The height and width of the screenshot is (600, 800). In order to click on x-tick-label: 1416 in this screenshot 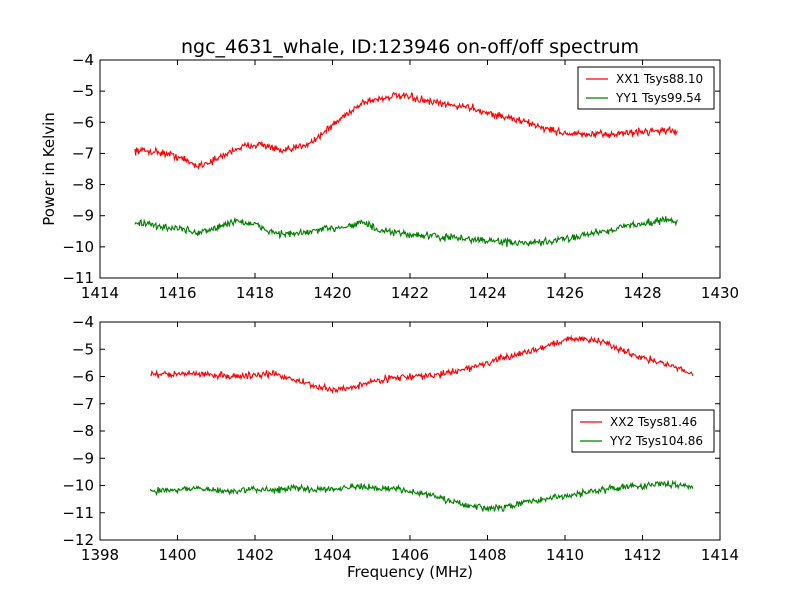, I will do `click(177, 293)`.